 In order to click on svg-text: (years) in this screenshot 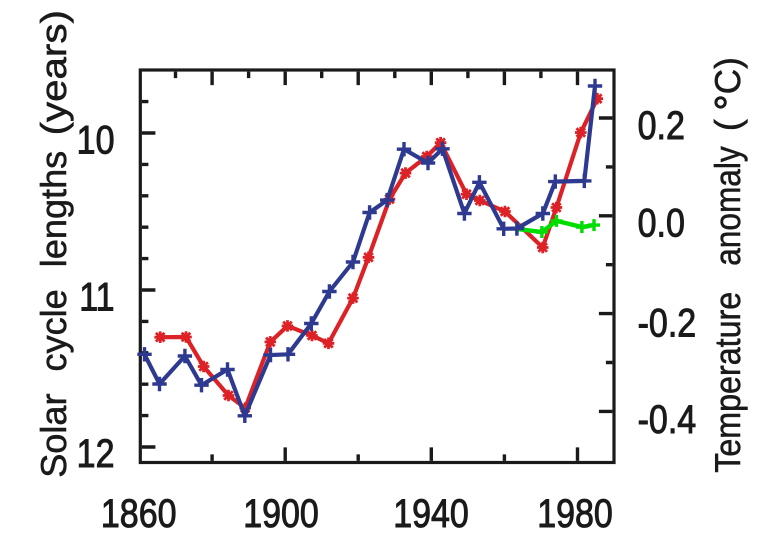, I will do `click(53, 72)`.